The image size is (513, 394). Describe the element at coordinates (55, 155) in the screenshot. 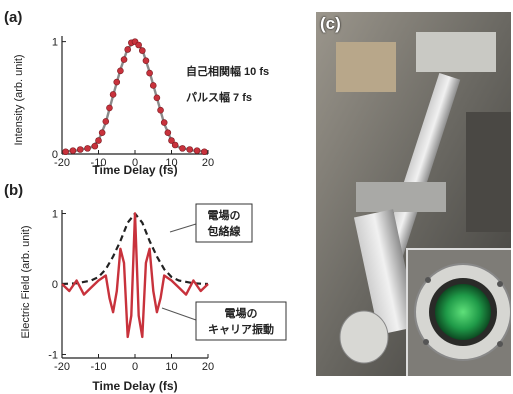

I see `panel-a-y-tick-label: 0` at that location.